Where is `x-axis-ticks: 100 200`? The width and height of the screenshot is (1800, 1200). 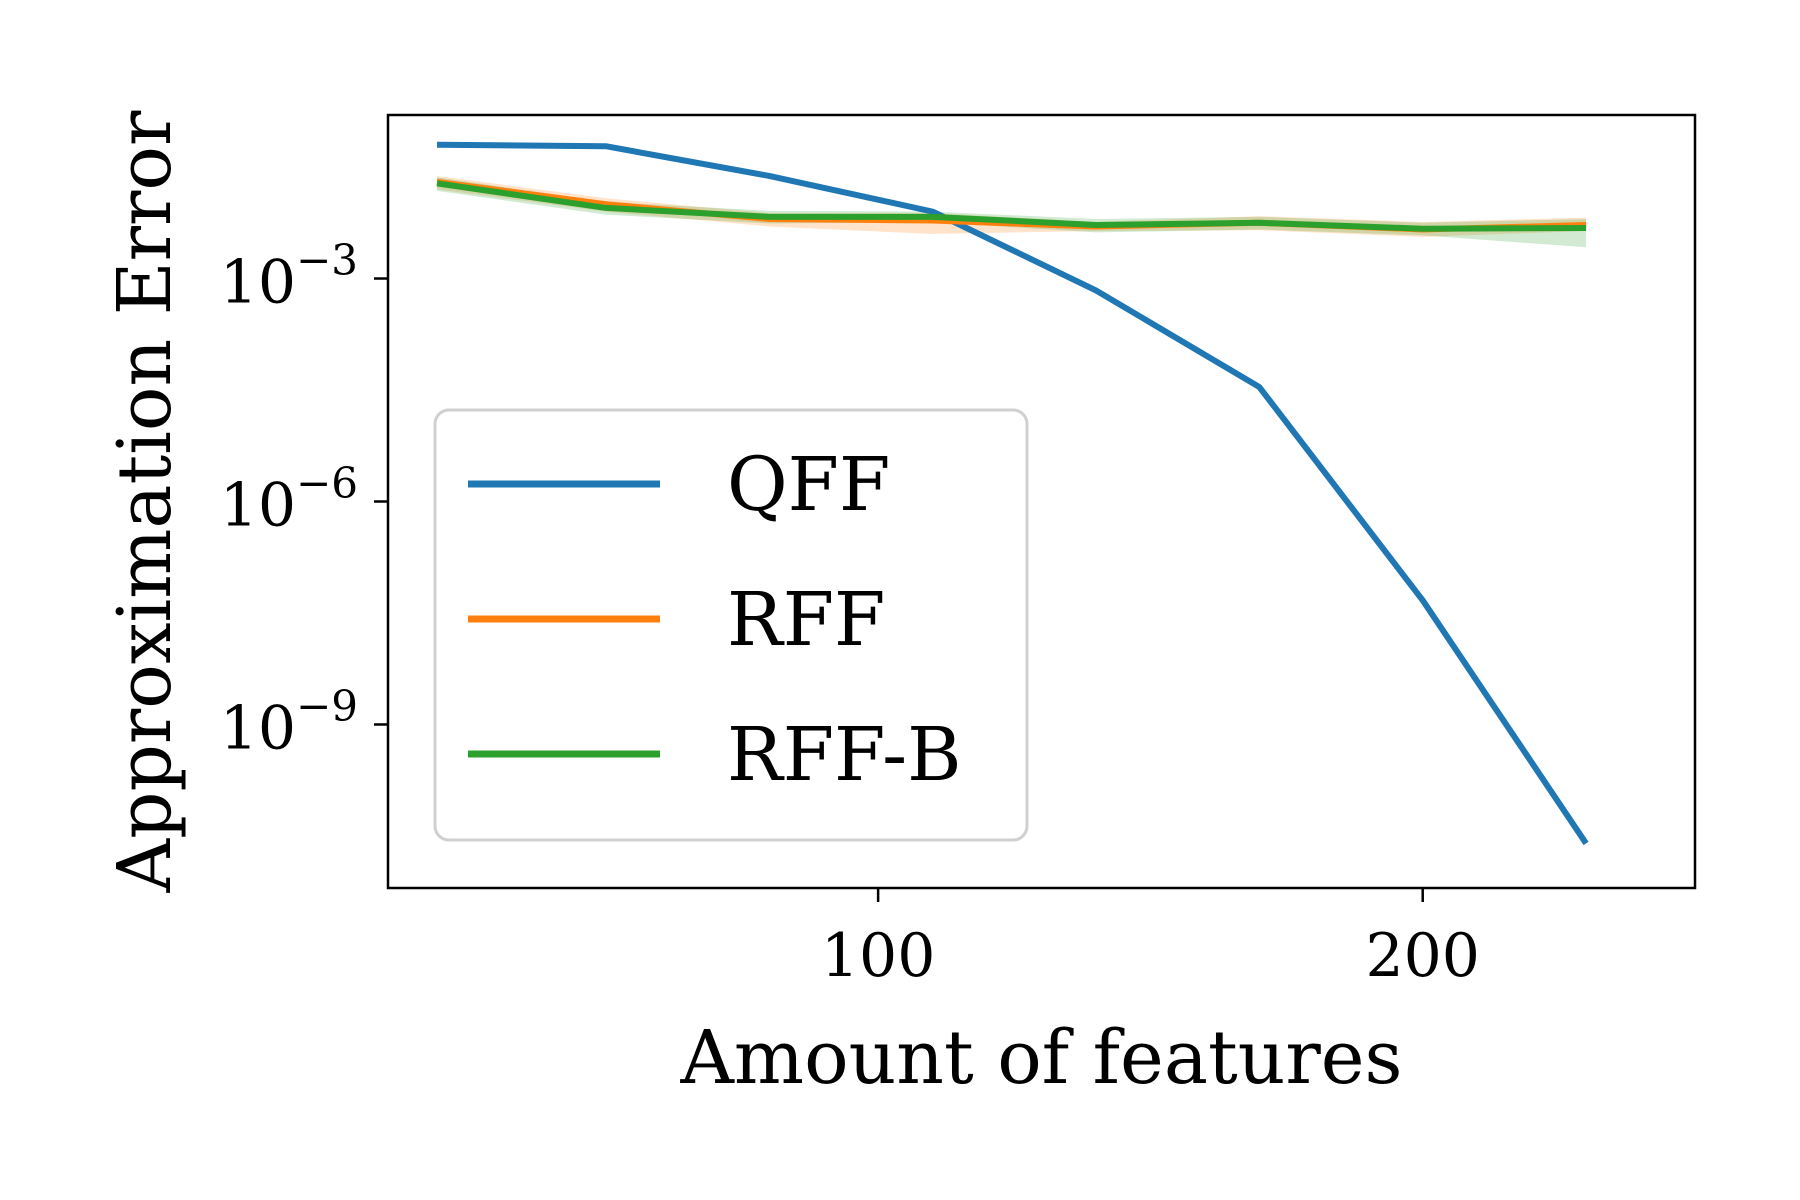 x-axis-ticks: 100 200 is located at coordinates (1150, 939).